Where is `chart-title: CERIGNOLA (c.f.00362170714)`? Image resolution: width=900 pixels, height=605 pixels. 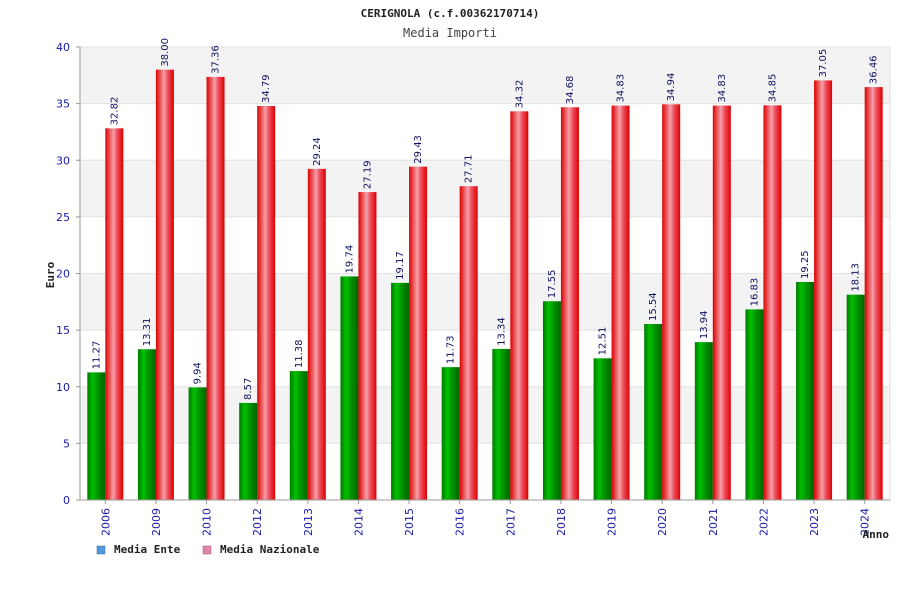
chart-title: CERIGNOLA (c.f.00362170714) is located at coordinates (450, 13).